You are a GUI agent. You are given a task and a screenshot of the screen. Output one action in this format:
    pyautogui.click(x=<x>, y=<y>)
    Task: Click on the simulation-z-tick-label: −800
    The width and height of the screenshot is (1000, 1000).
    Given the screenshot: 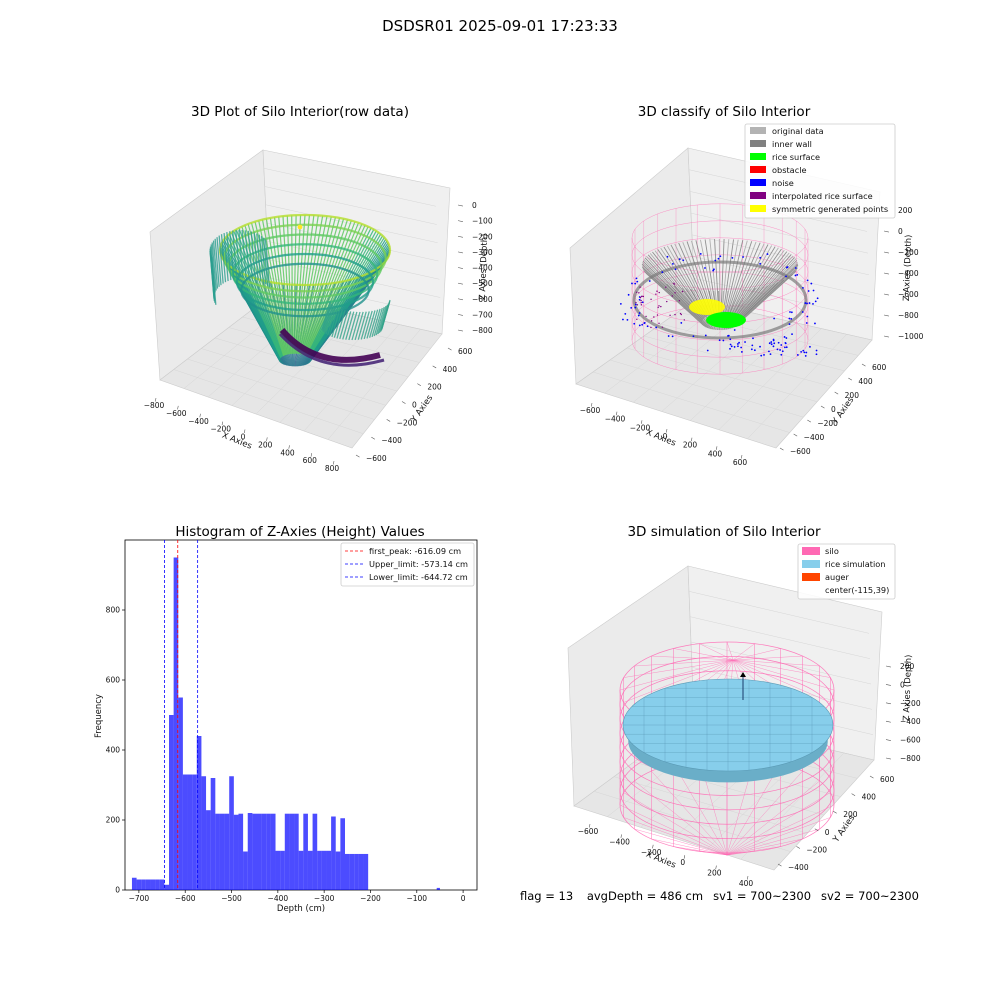 What is the action you would take?
    pyautogui.click(x=910, y=758)
    